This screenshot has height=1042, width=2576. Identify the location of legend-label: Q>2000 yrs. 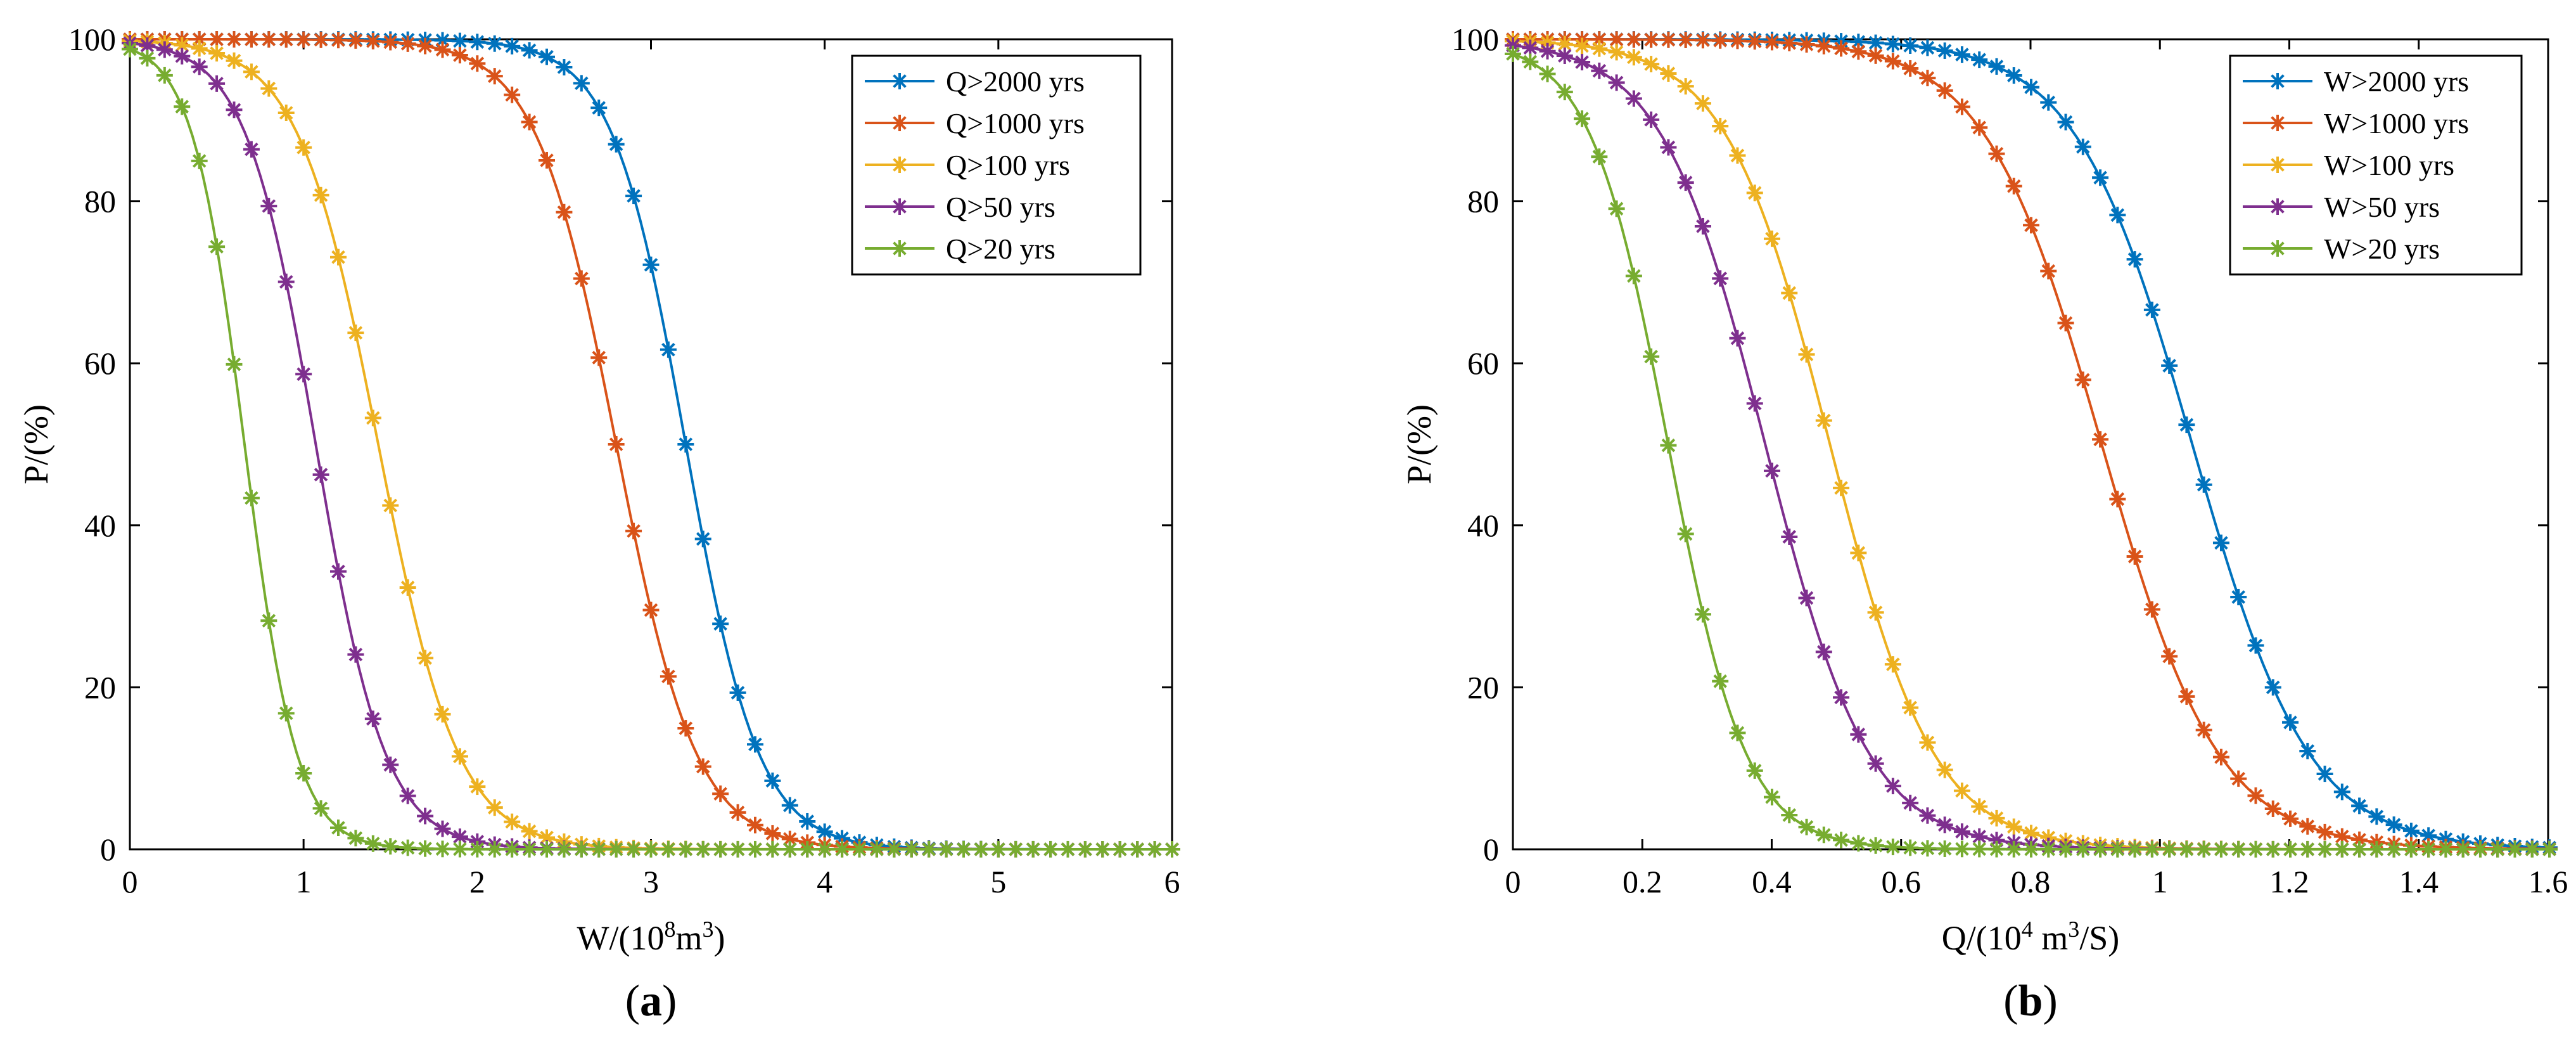
(1016, 81).